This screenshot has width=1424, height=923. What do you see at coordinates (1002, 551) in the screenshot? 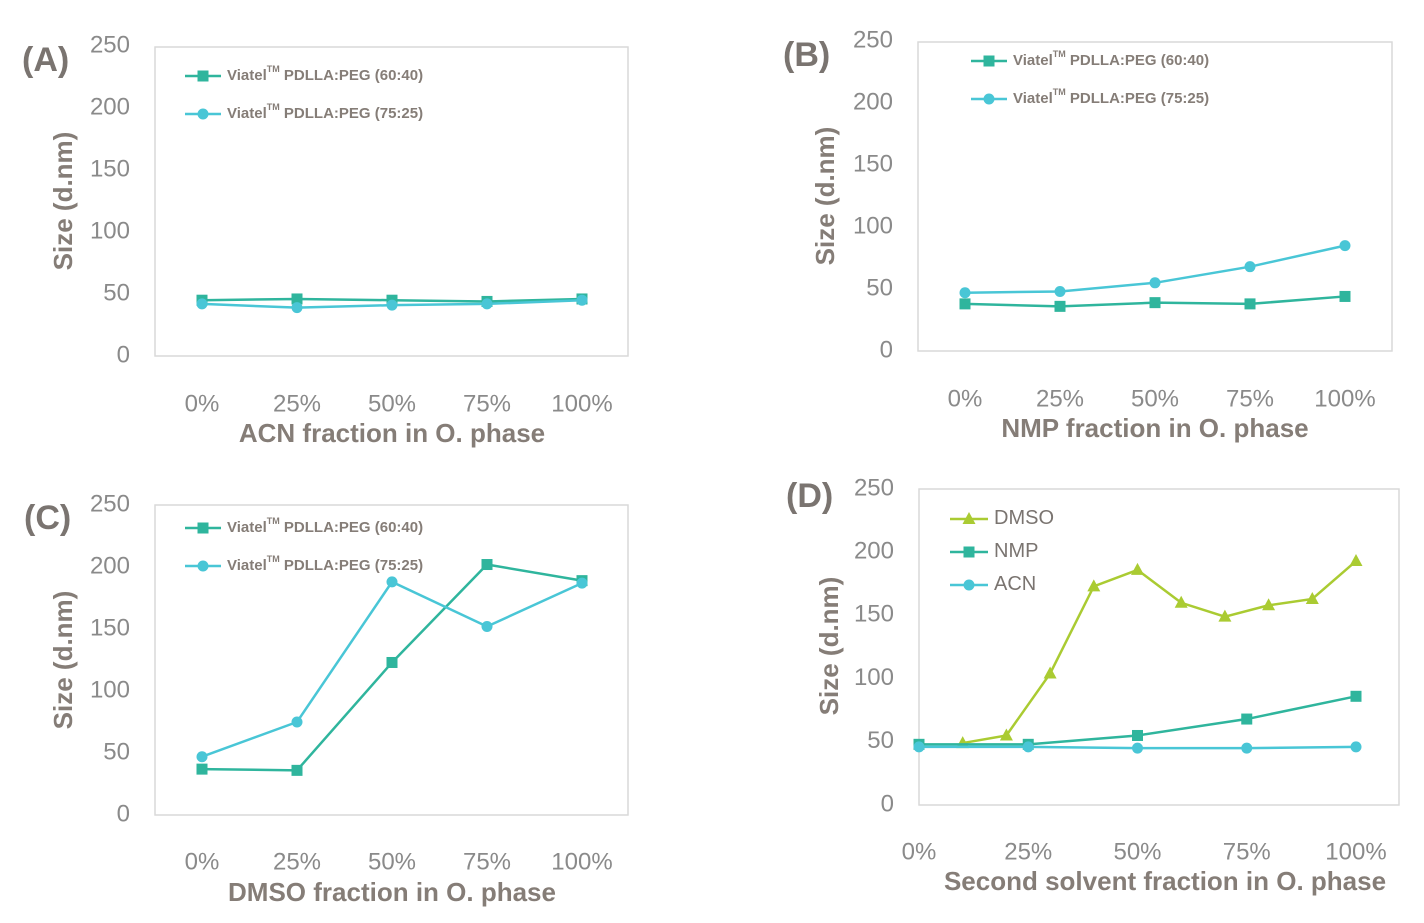
I see `legend: DMSO NMP ACN` at bounding box center [1002, 551].